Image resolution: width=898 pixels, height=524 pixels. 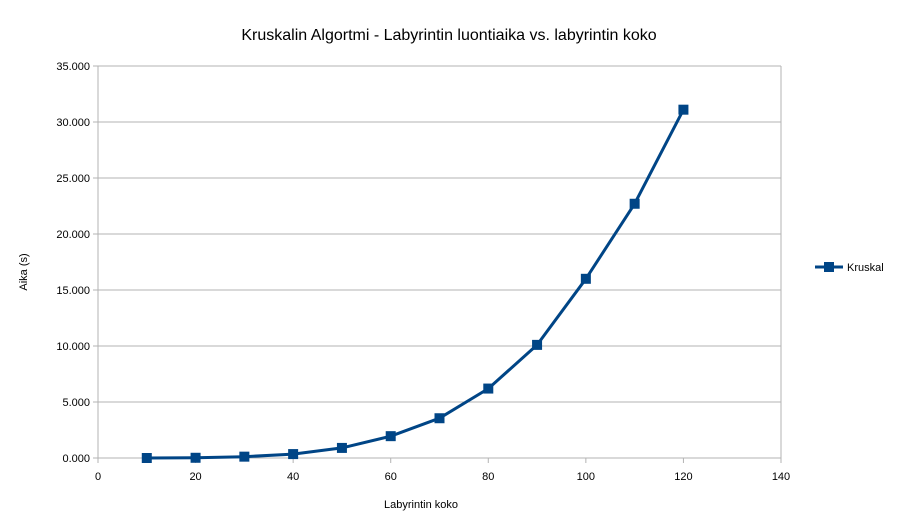 What do you see at coordinates (421, 505) in the screenshot?
I see `x-axis-title: Labyrintin koko` at bounding box center [421, 505].